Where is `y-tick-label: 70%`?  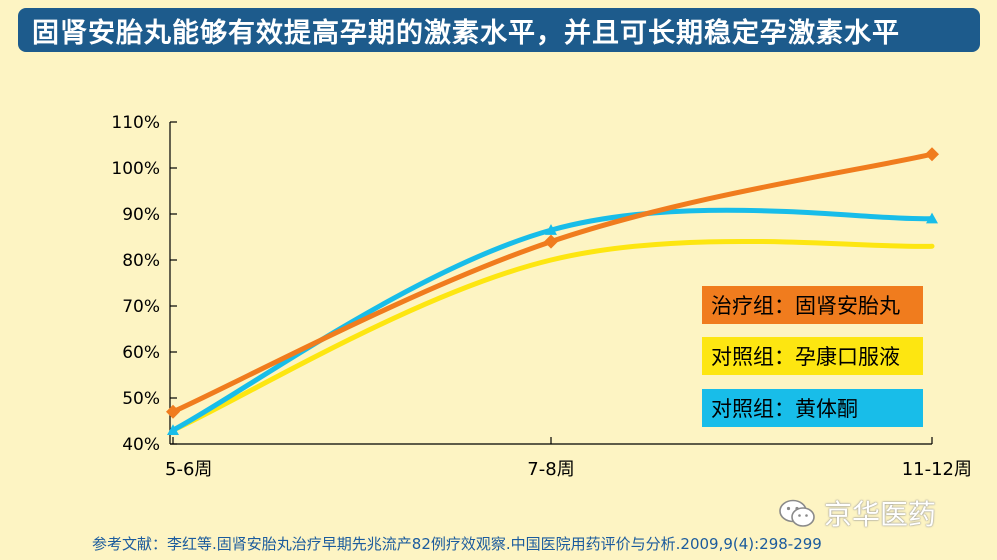
y-tick-label: 70% is located at coordinates (141, 307).